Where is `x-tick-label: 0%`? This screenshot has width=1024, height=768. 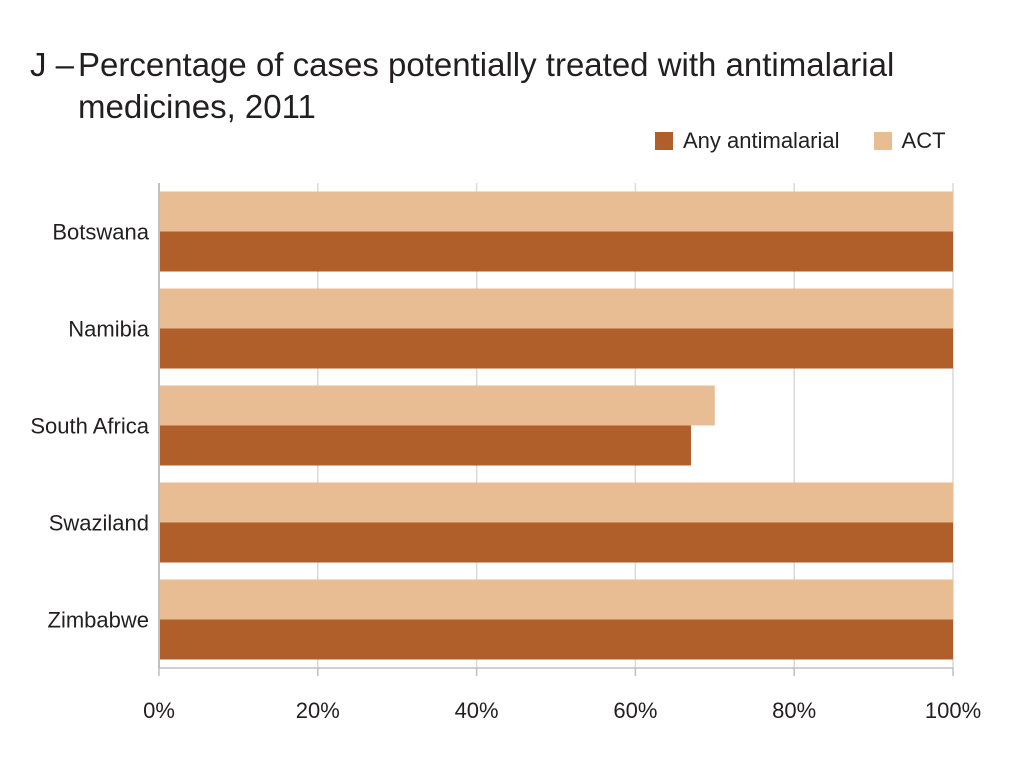
x-tick-label: 0% is located at coordinates (159, 710).